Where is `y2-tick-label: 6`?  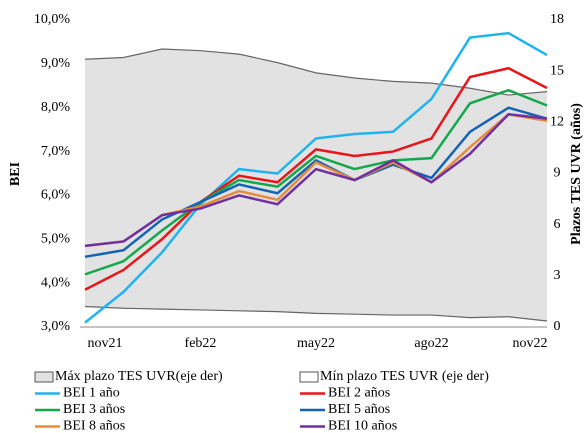 y2-tick-label: 6 is located at coordinates (557, 224).